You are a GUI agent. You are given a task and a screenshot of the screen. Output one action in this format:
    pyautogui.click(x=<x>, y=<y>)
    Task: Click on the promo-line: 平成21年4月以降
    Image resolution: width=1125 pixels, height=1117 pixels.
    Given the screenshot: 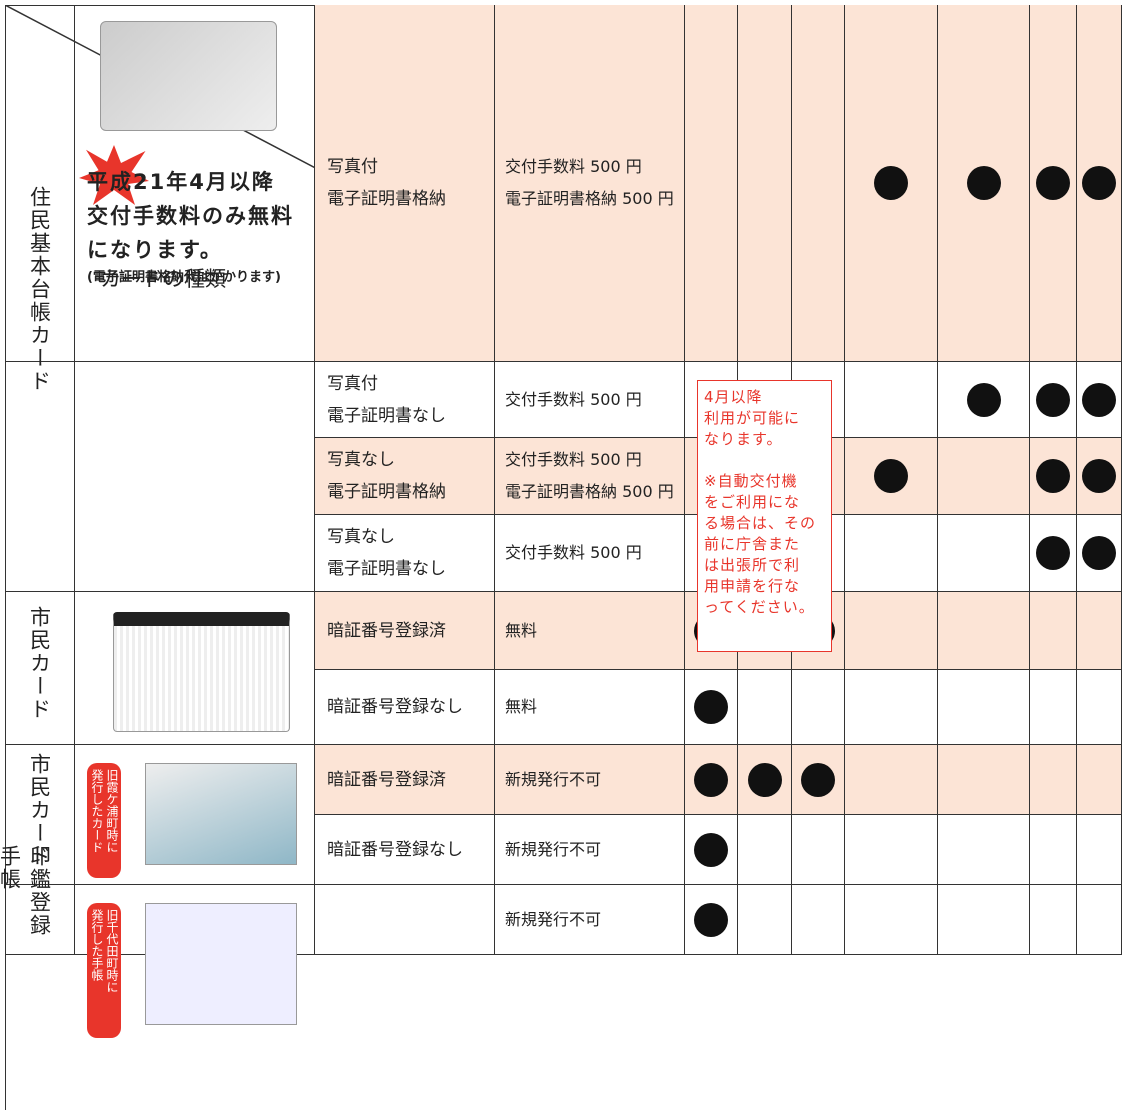 What is the action you would take?
    pyautogui.click(x=181, y=182)
    